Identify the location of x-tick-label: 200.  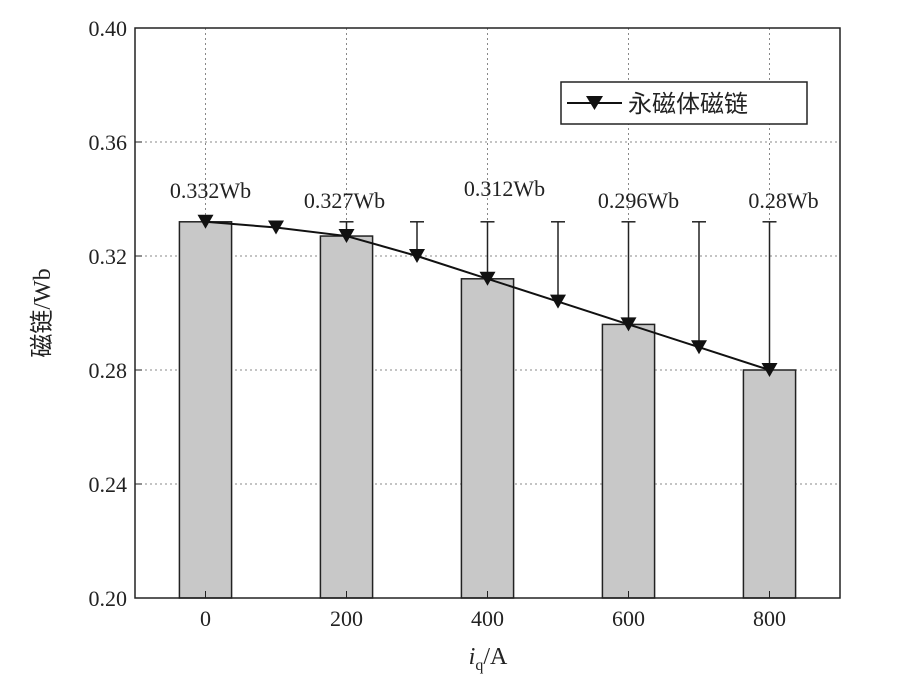
(346, 618).